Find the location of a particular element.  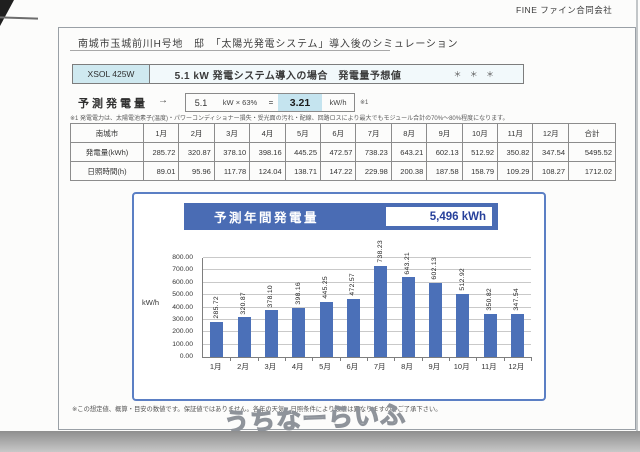

table-cell-value: 445.25 is located at coordinates (303, 152).